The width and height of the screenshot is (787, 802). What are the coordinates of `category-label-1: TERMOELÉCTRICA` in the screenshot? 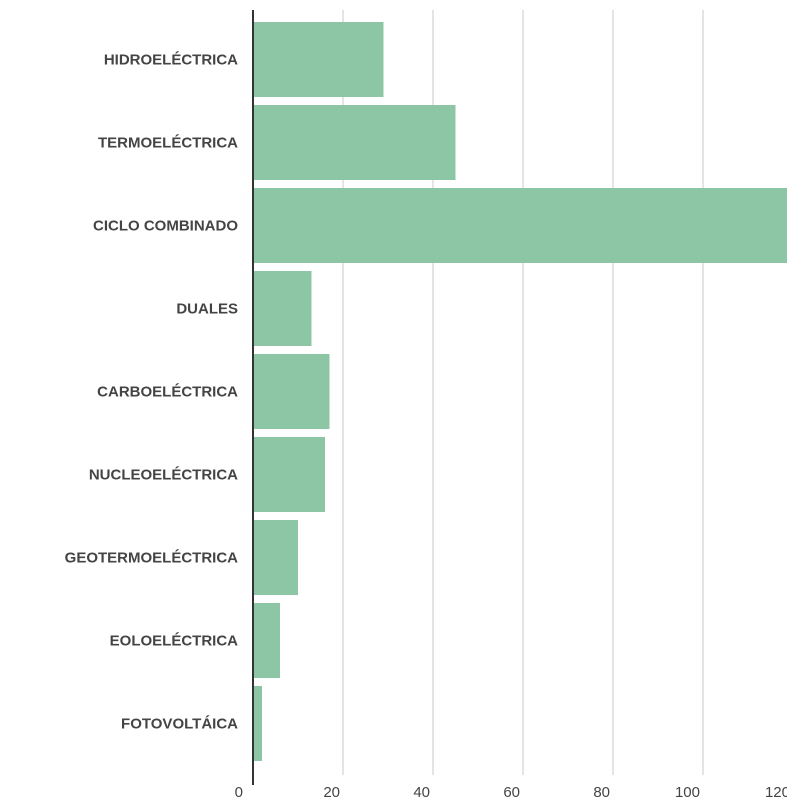 It's located at (168, 143).